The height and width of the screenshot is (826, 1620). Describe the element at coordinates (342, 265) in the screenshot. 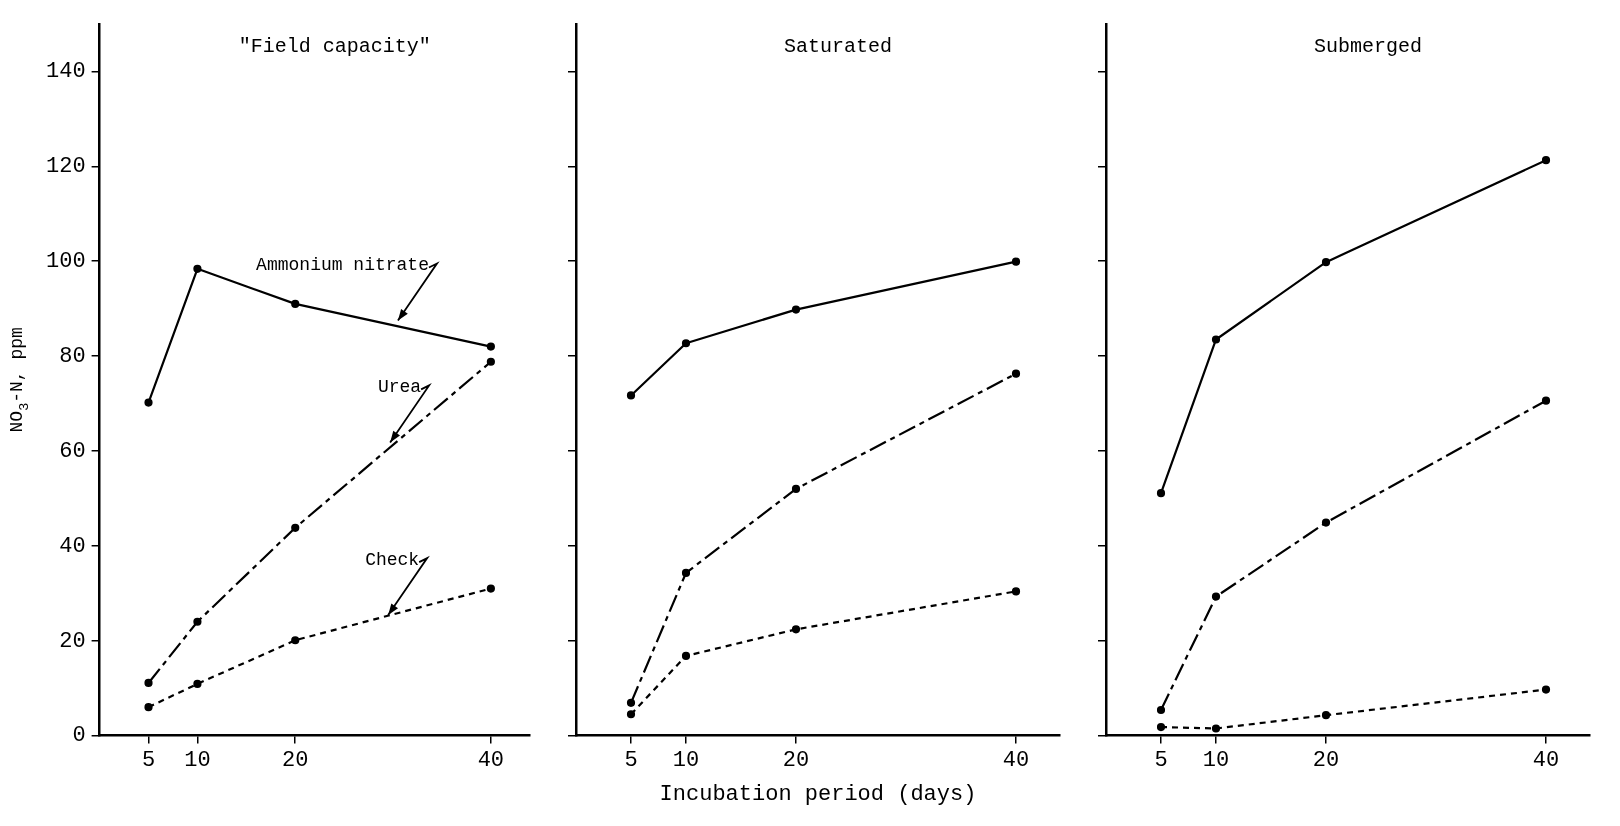

I see `annotation: Ammonium nitrate` at that location.